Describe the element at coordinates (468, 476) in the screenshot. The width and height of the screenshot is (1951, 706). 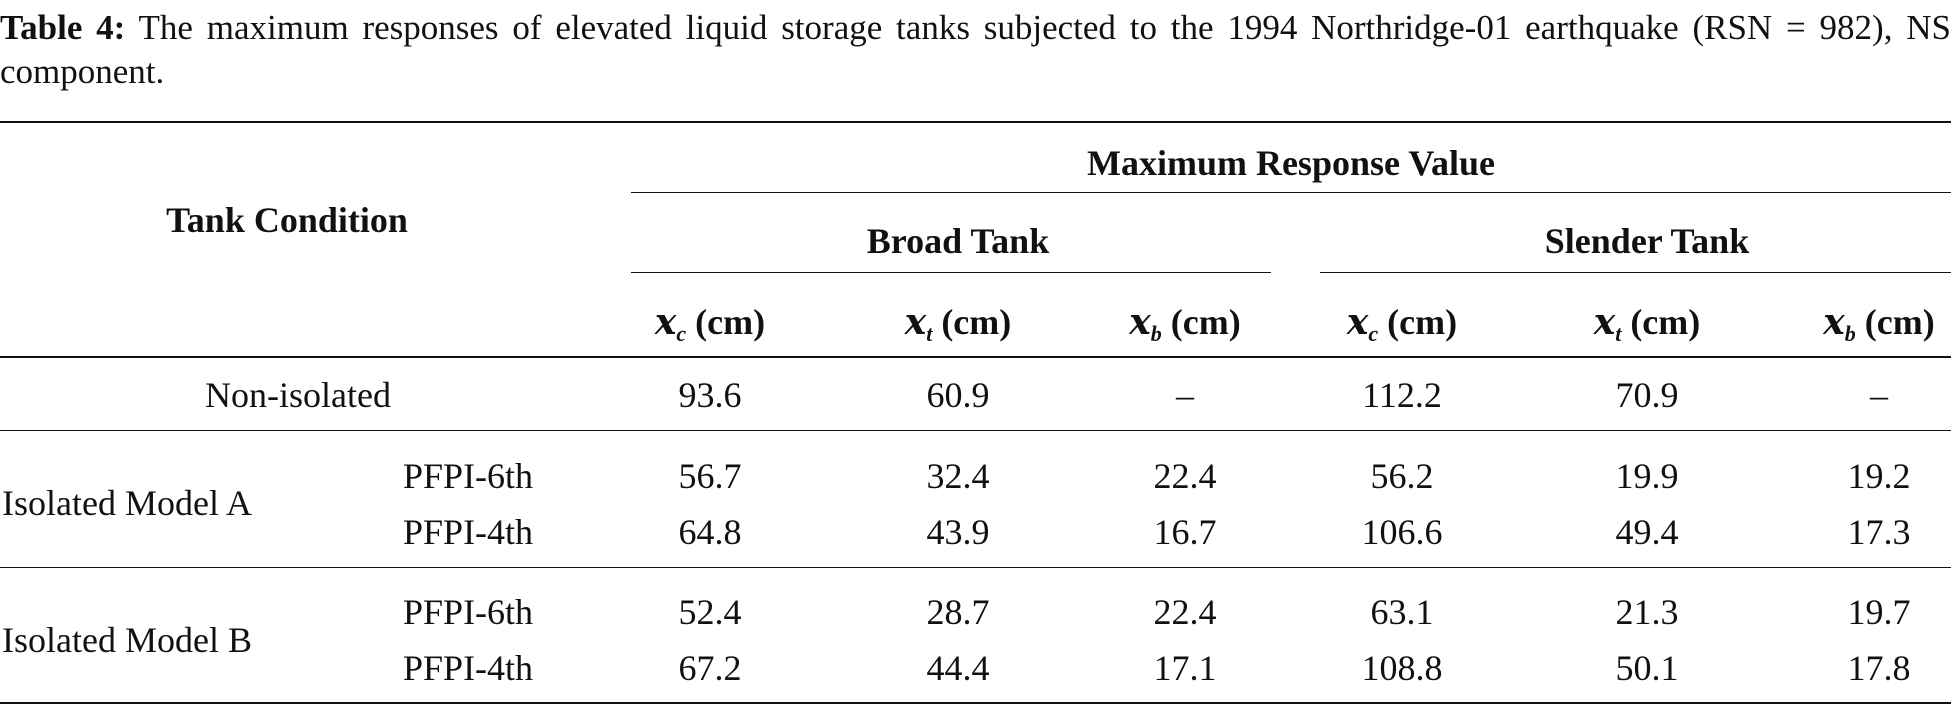
I see `sub-label-model-a-6th: PFPI-6th` at that location.